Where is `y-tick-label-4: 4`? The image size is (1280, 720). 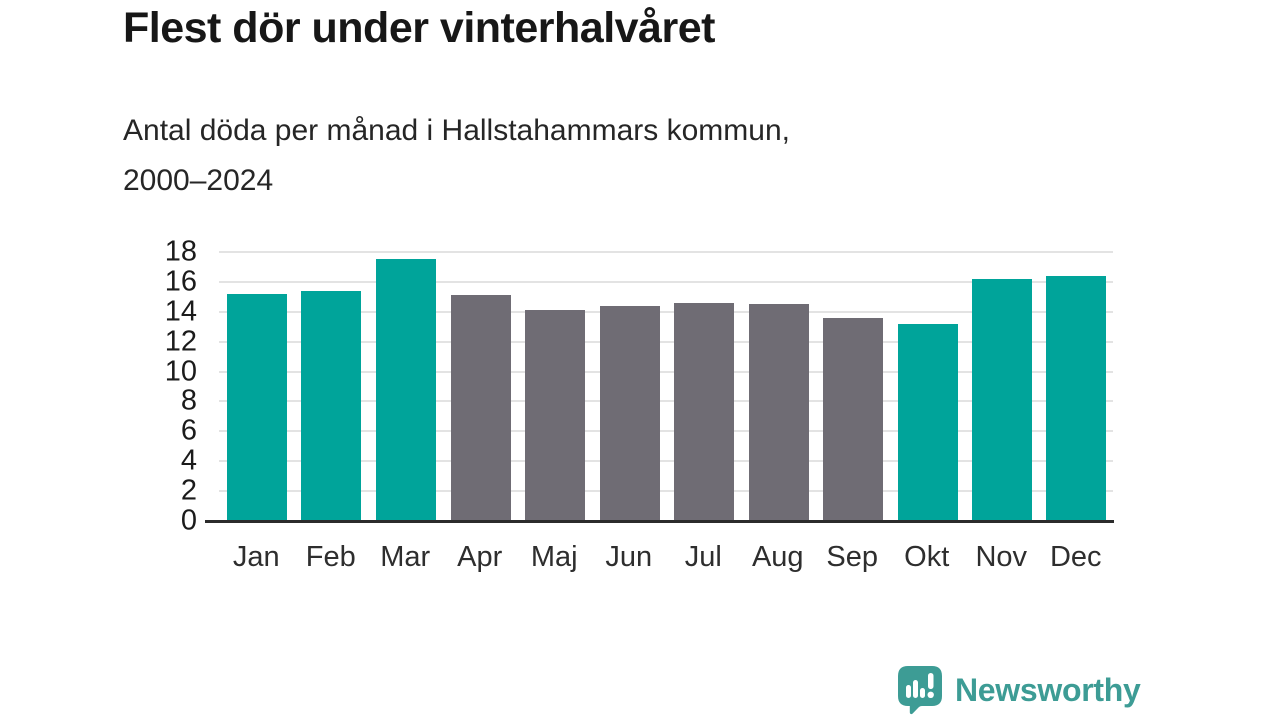
y-tick-label-4: 4 is located at coordinates (188, 460).